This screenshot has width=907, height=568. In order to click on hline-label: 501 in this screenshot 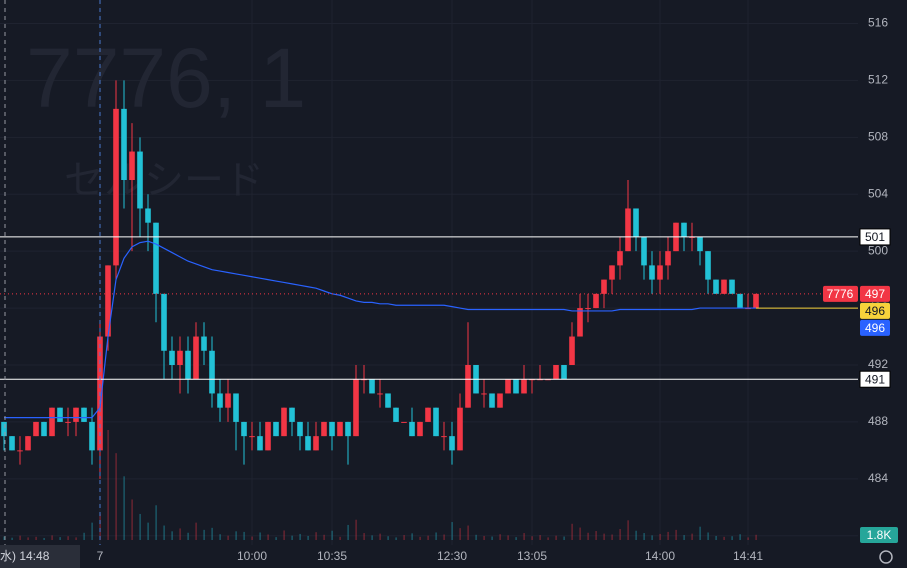, I will do `click(875, 237)`.